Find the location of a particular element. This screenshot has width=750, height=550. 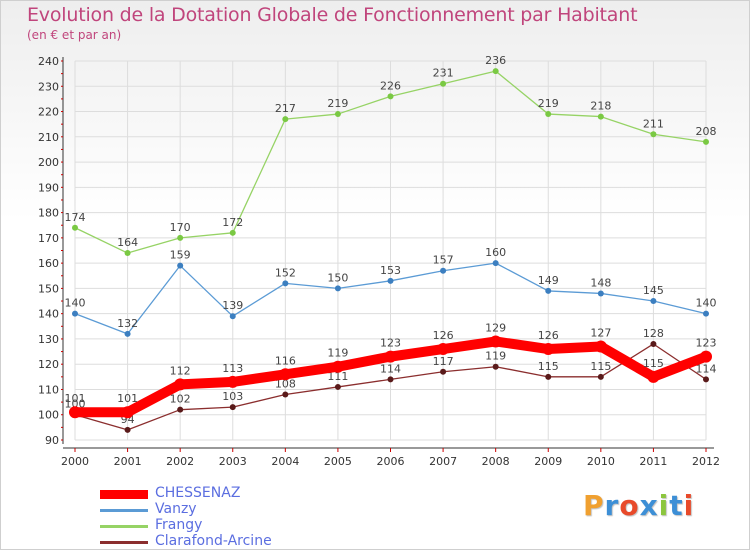

logo-letter: t is located at coordinates (676, 505).